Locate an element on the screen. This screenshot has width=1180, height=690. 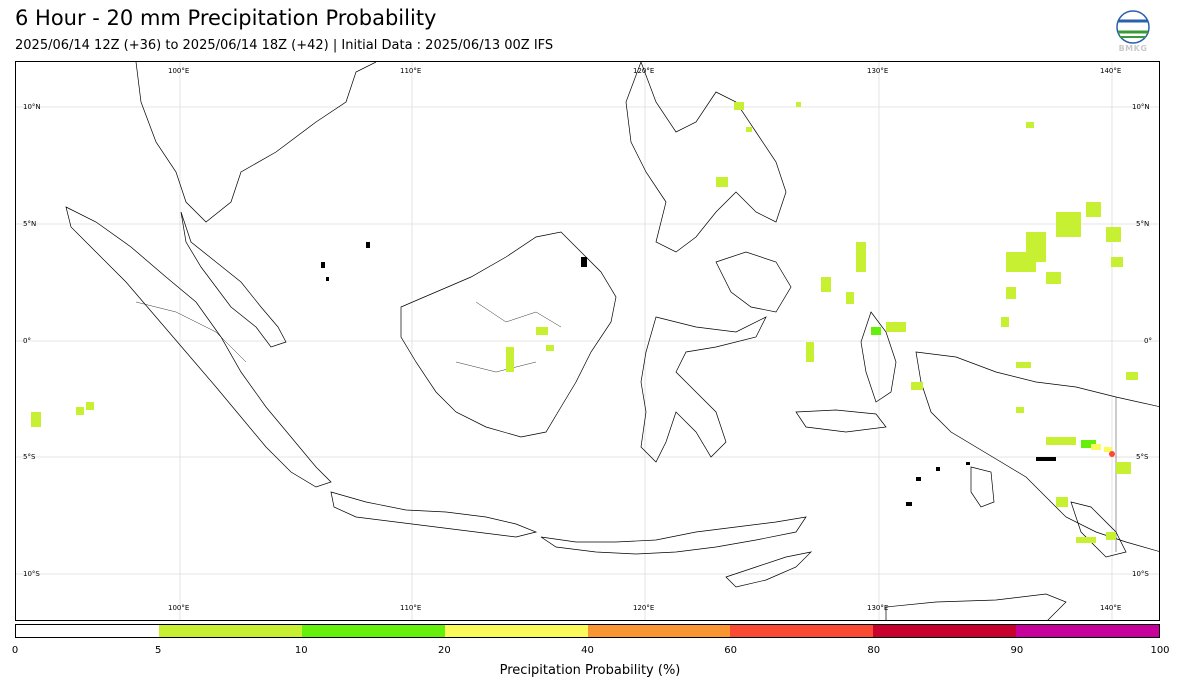
lon-label-top: 130°E is located at coordinates (878, 71).